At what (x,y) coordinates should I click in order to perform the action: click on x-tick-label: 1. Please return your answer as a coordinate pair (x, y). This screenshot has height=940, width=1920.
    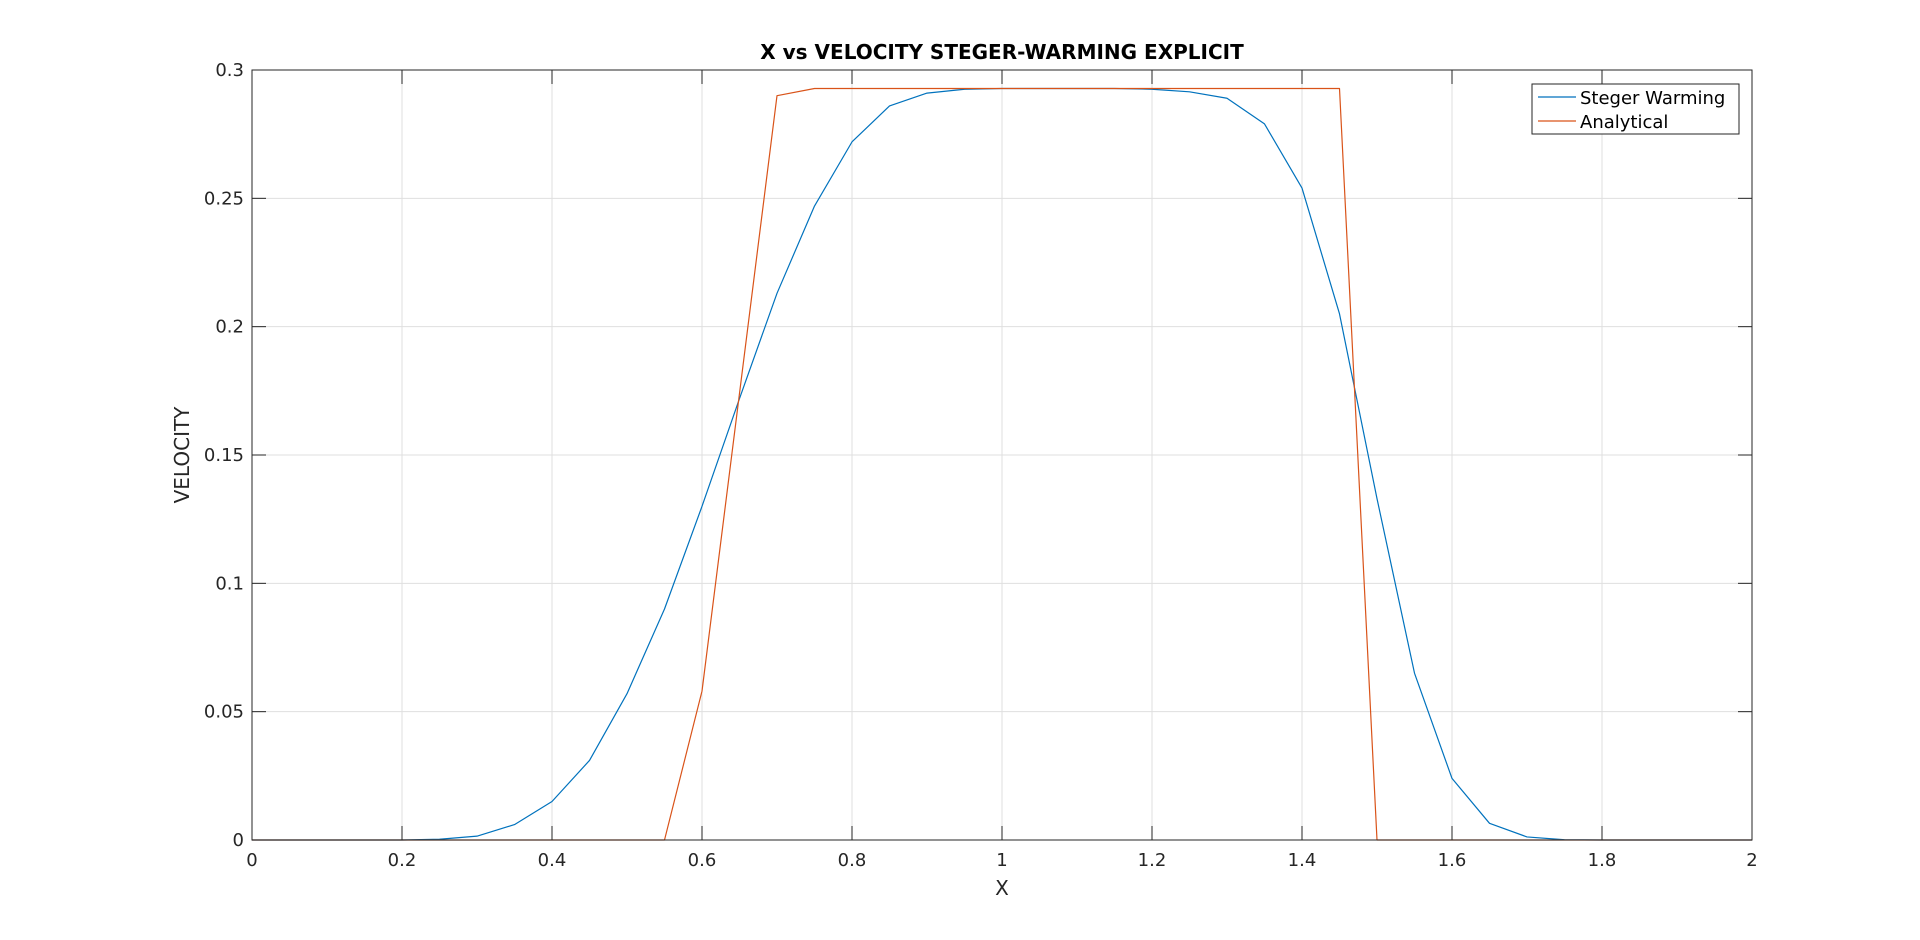
    Looking at the image, I should click on (1001, 860).